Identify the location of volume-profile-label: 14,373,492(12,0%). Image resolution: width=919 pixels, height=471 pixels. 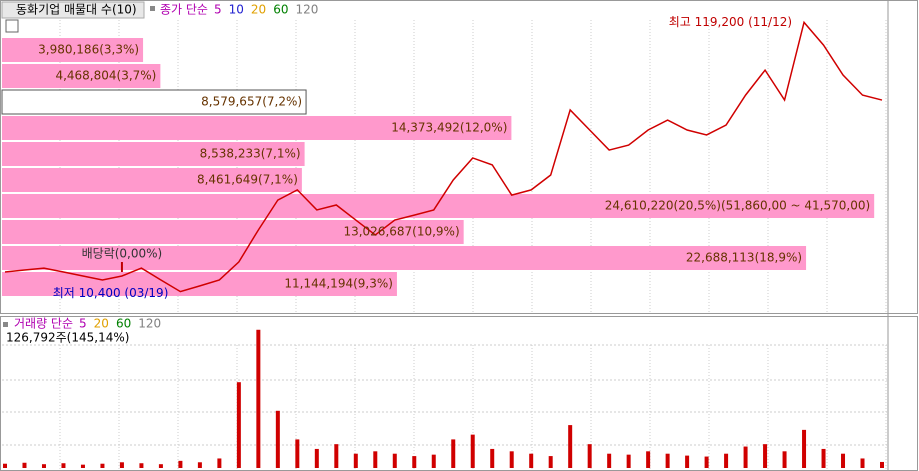
(449, 128).